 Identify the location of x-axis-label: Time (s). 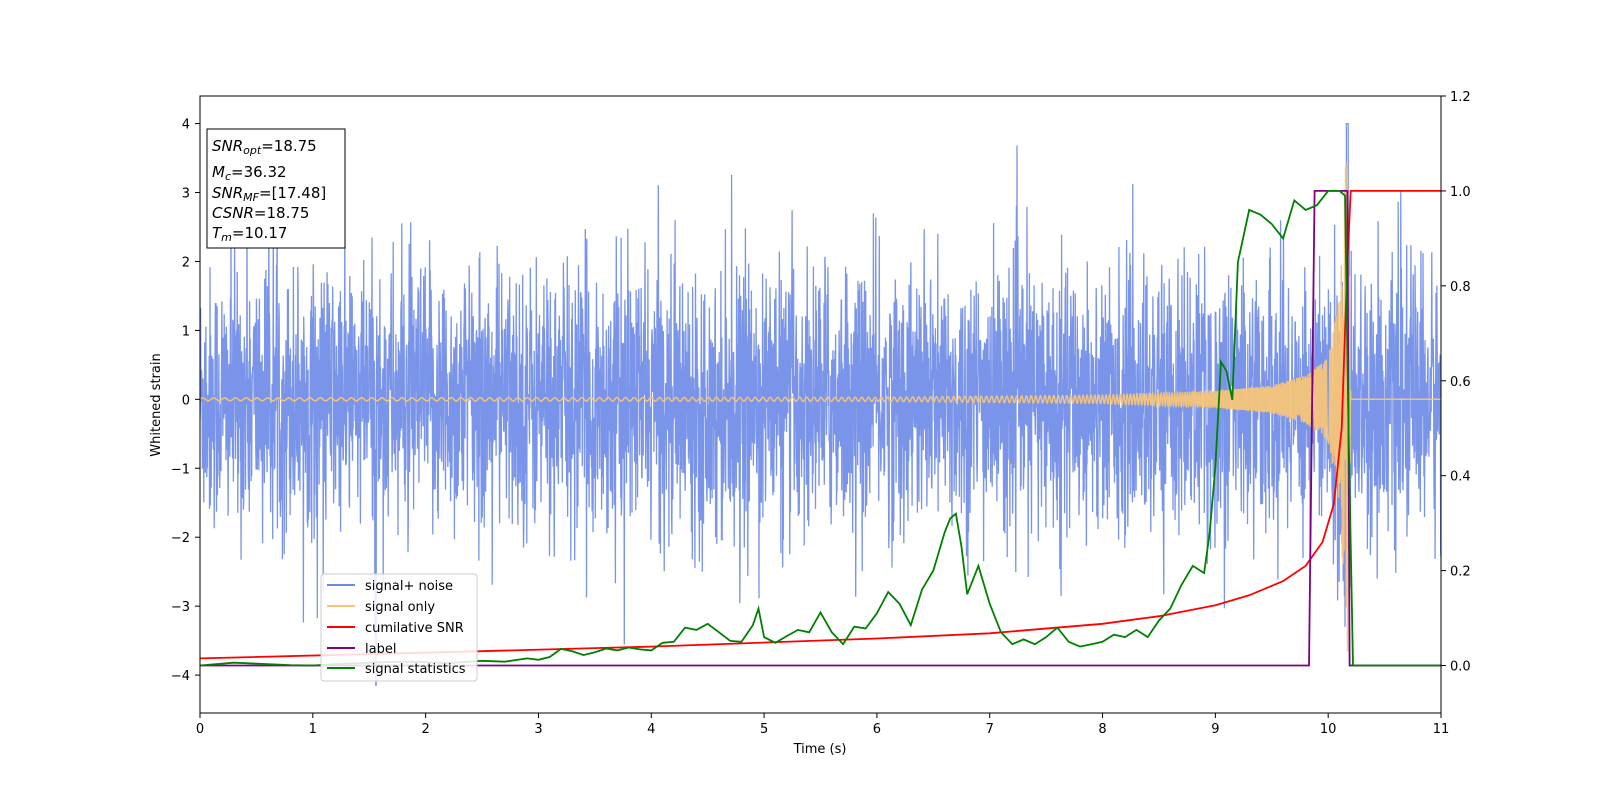
(820, 749).